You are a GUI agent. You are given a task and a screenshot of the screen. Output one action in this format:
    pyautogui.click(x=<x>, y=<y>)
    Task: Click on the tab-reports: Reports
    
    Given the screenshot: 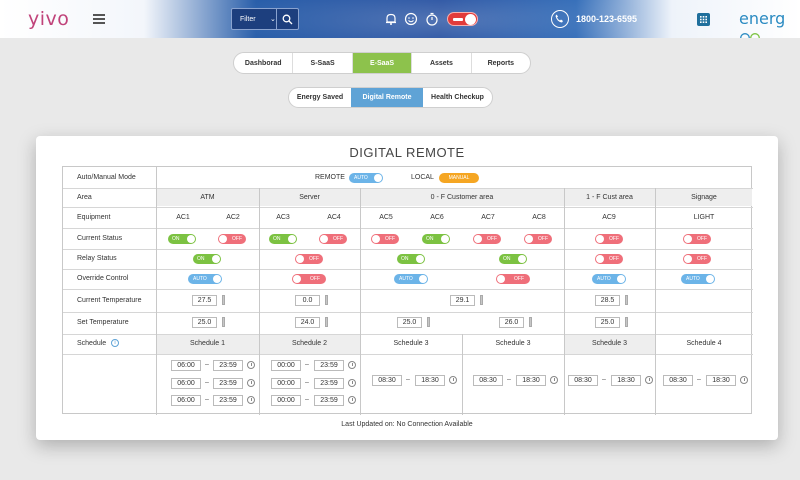 What is the action you would take?
    pyautogui.click(x=501, y=63)
    